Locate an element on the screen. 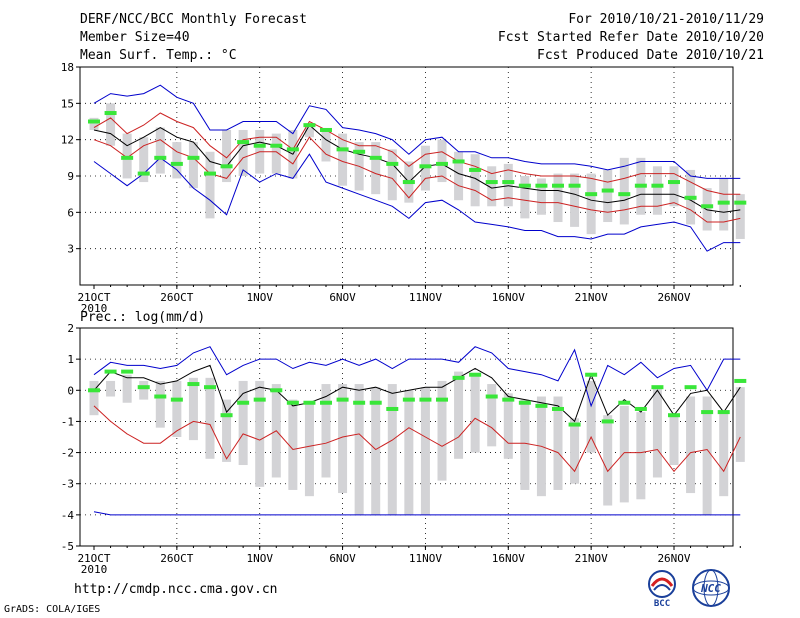  chart-title: DERF/NCC/BCC Monthly Forecast is located at coordinates (193, 19).